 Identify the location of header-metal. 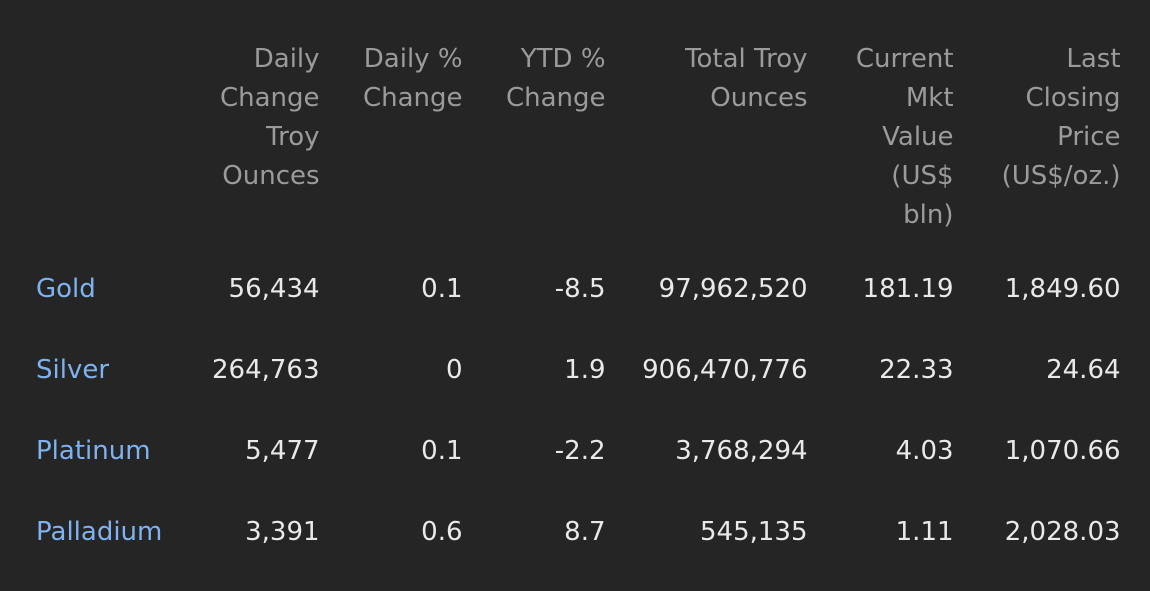
(117, 156).